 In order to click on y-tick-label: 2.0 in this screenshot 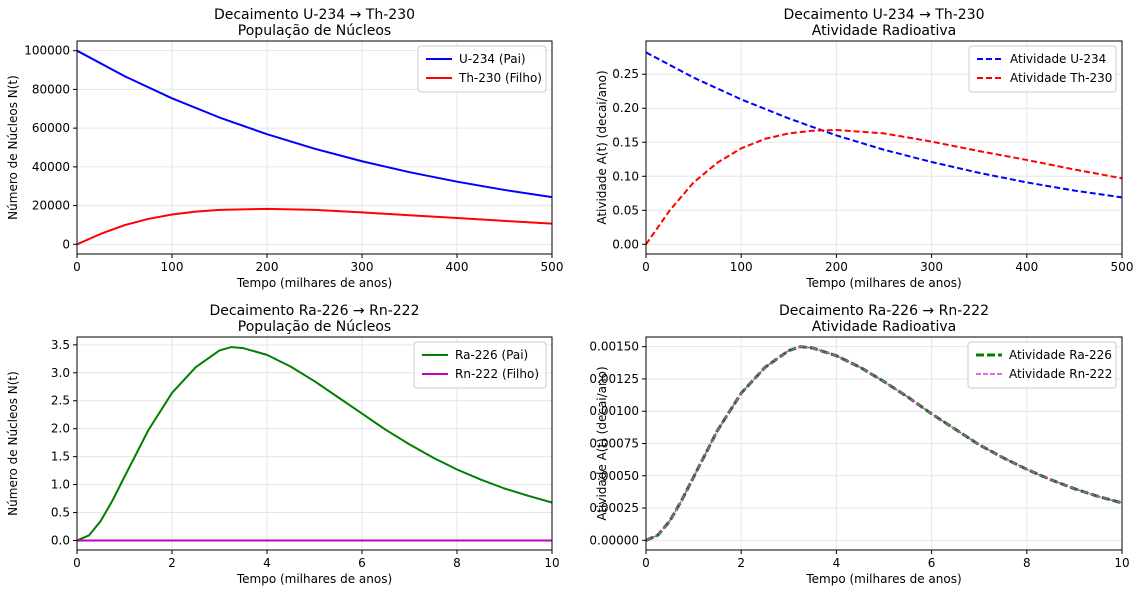, I will do `click(60, 429)`.